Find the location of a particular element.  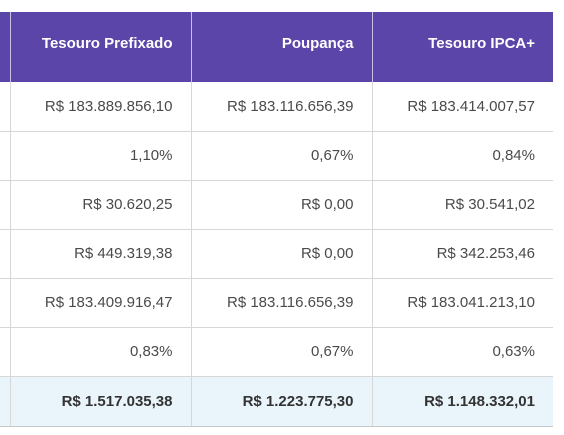

table-row: R$ 30.620,25 R$ 0,00 R$ 30.541,02 is located at coordinates (276, 205).